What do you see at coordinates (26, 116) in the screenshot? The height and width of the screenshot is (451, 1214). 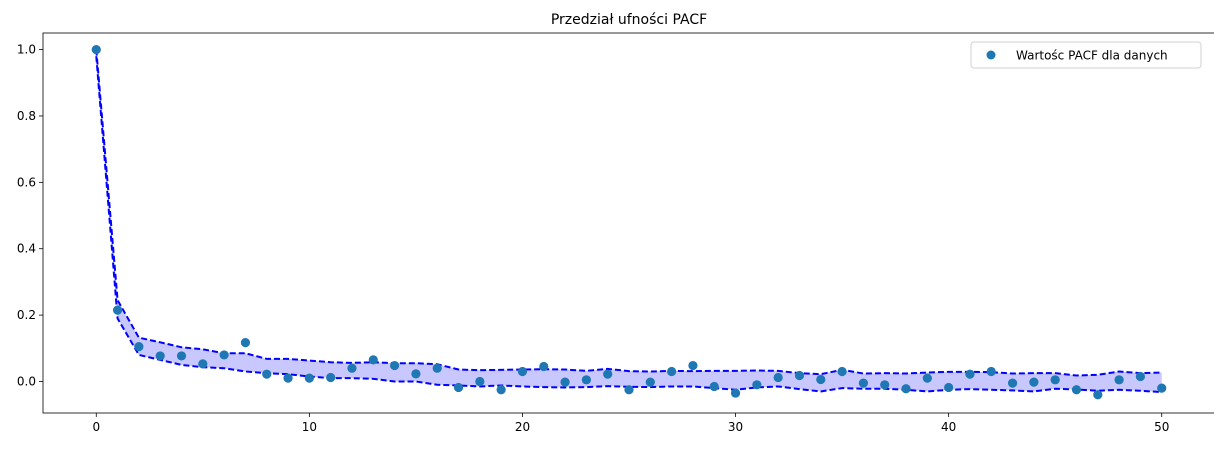 I see `y-tick-label: 0.8` at bounding box center [26, 116].